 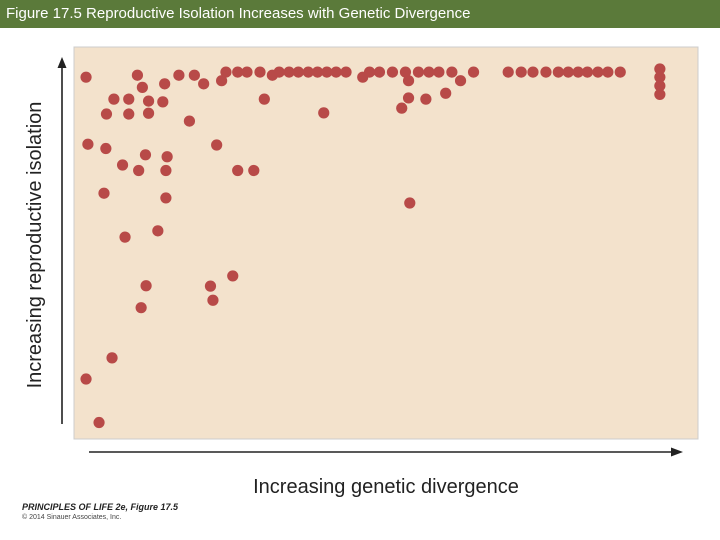 What do you see at coordinates (62, 62) in the screenshot?
I see `y-axis-arrow-icon` at bounding box center [62, 62].